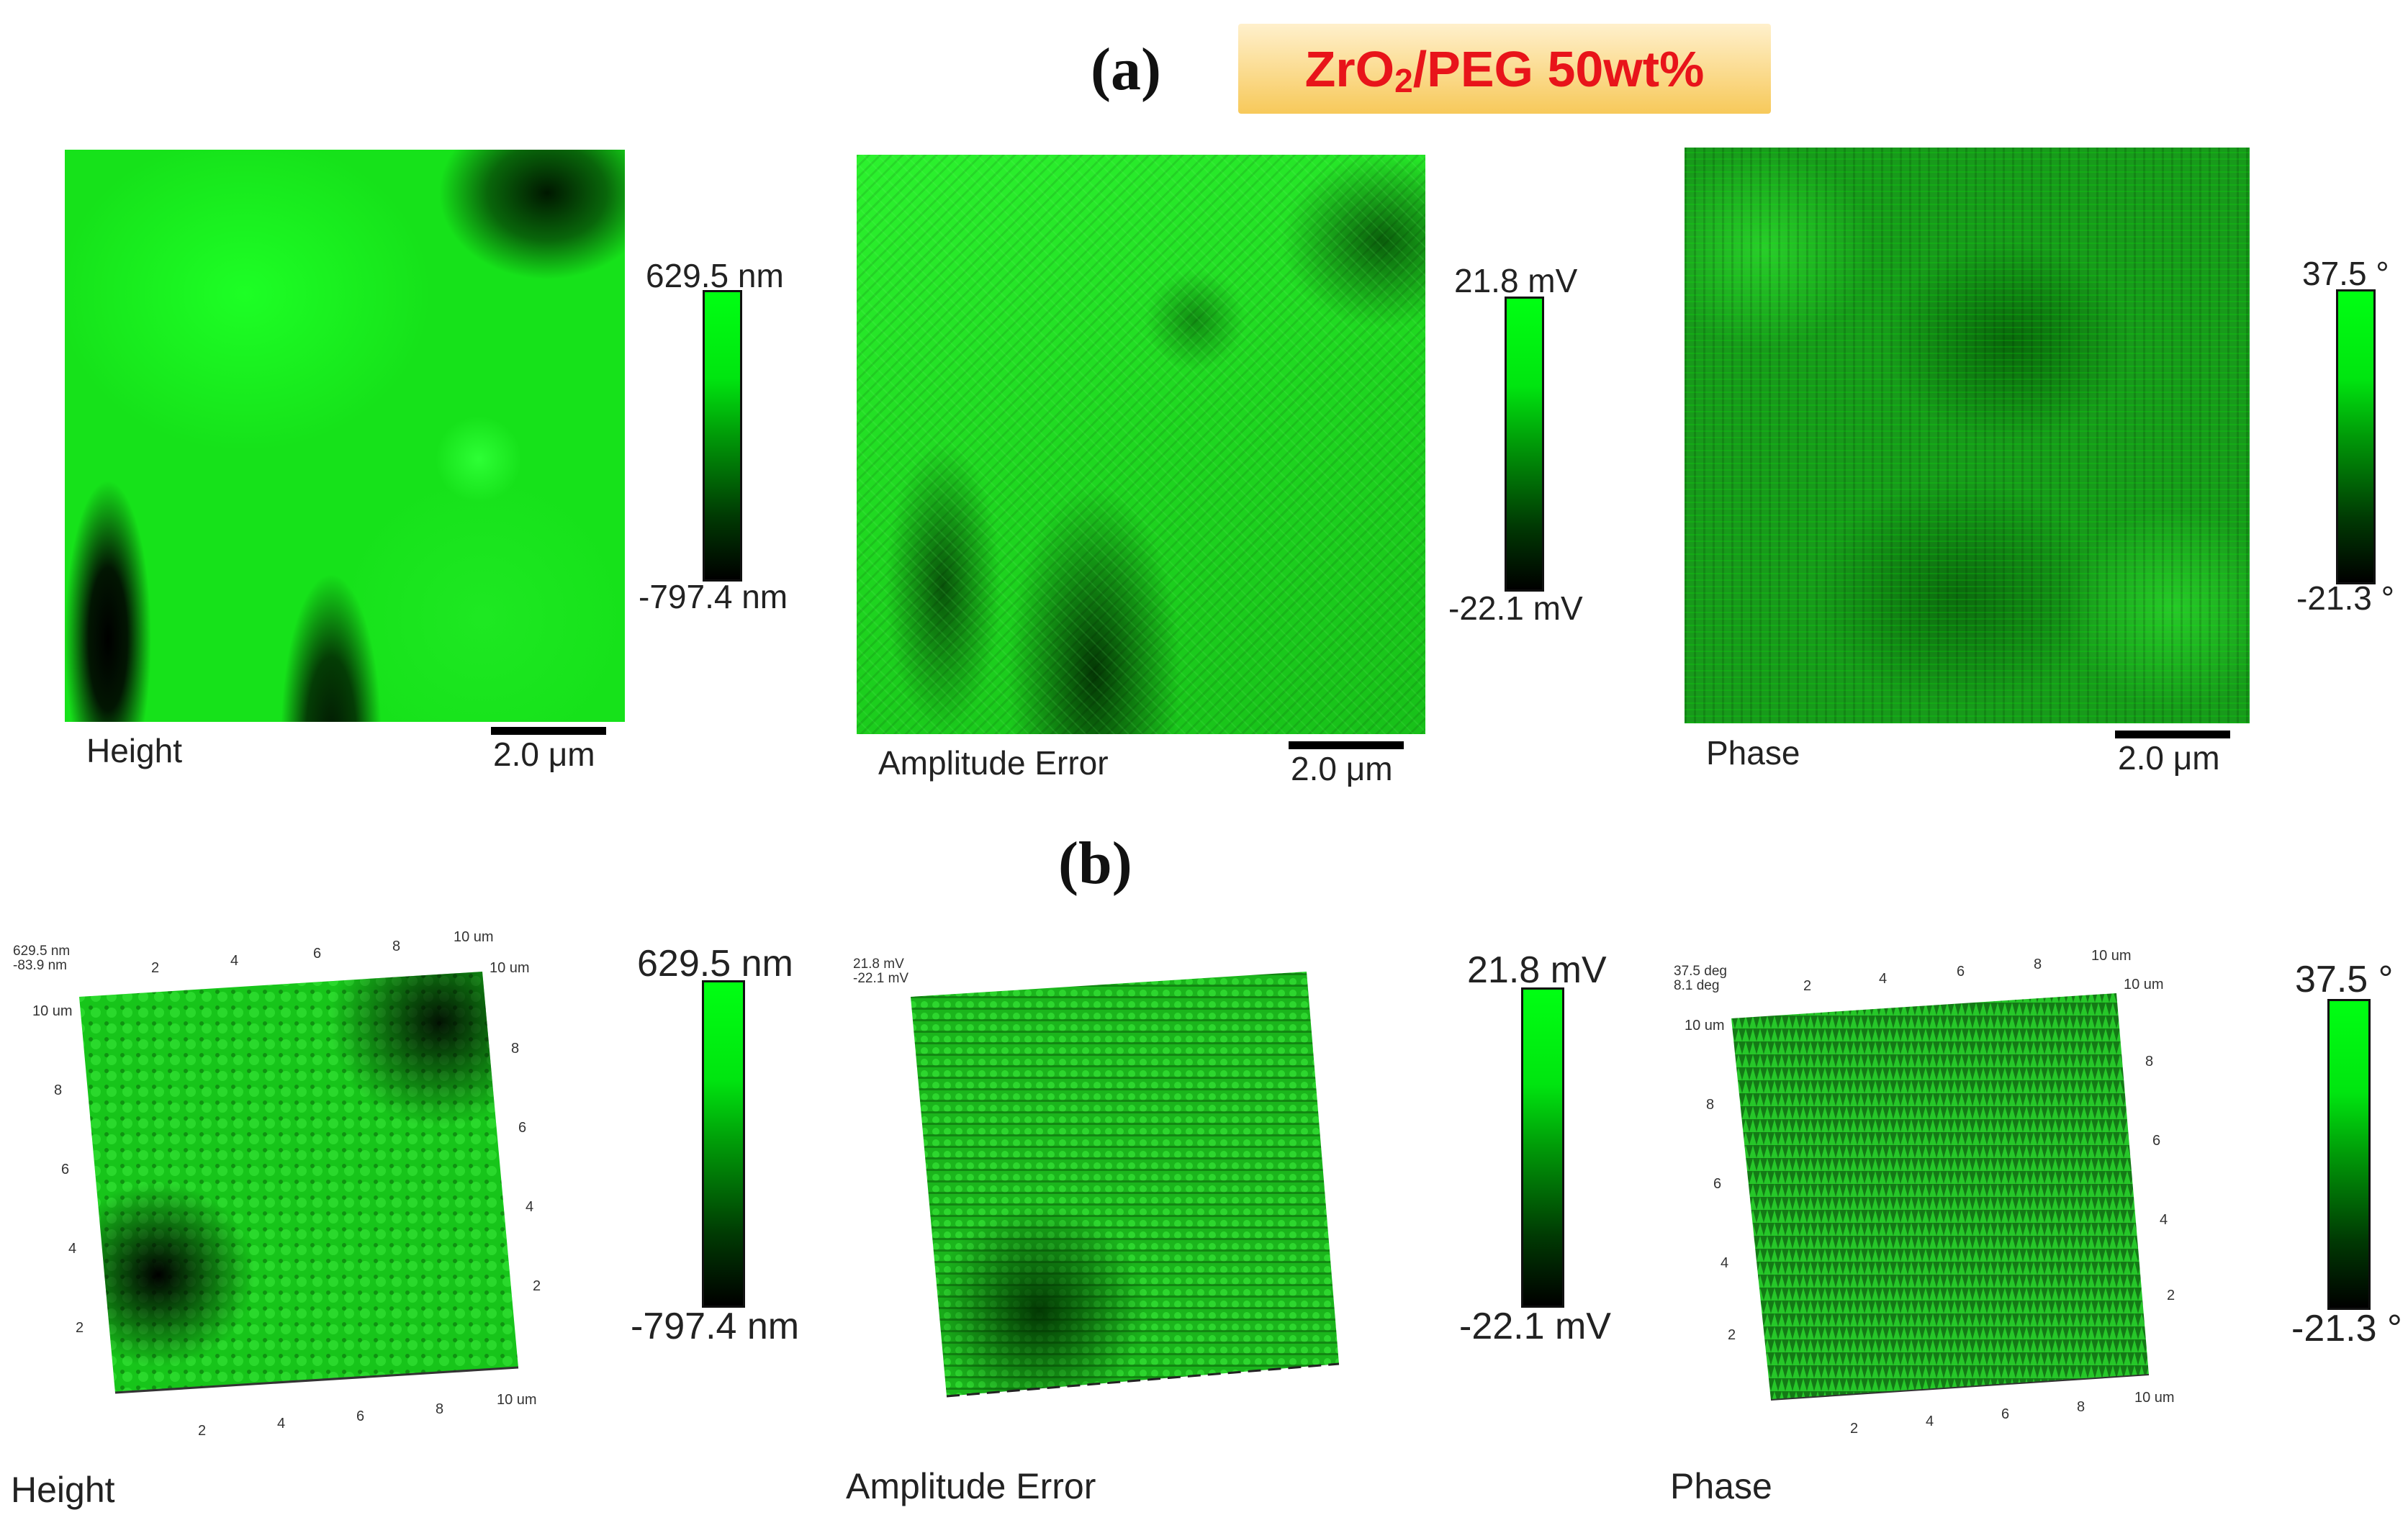 This screenshot has width=2408, height=1533. Describe the element at coordinates (2349, 1155) in the screenshot. I see `colorbar-phase-3d` at that location.